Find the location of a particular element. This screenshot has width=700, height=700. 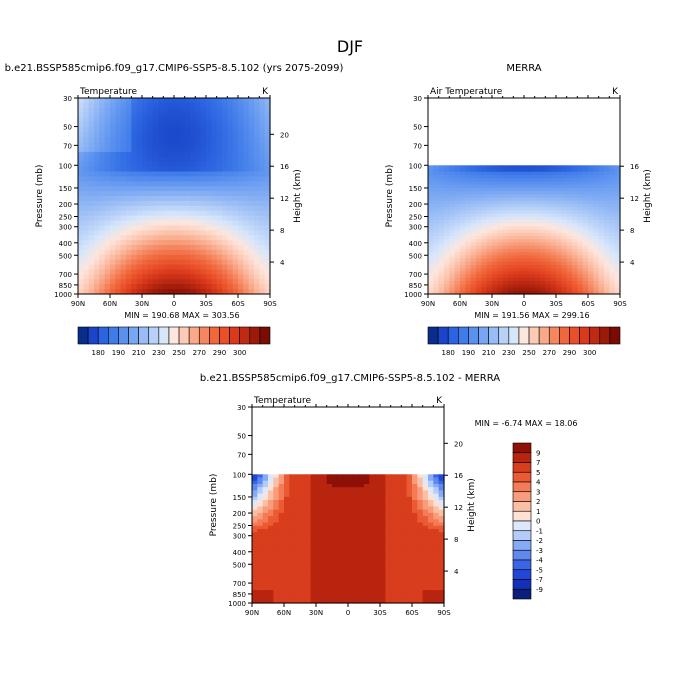

colorbar-box is located at coordinates (123, 335).